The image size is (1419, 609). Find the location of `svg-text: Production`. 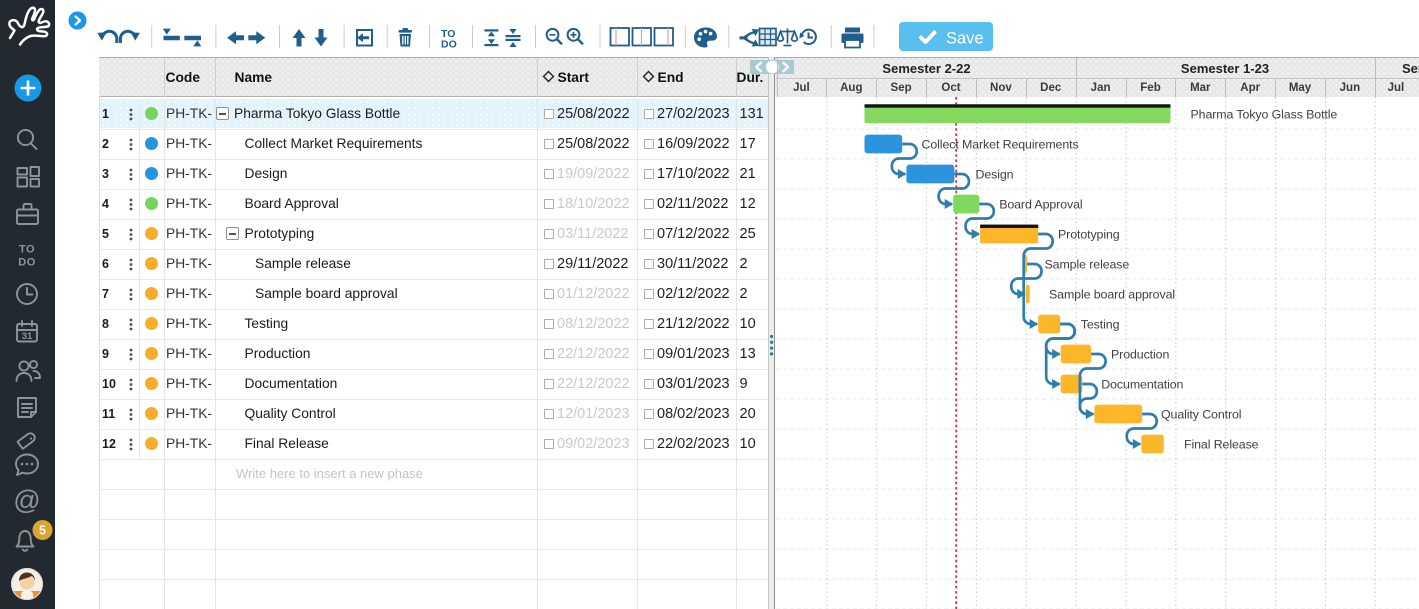

svg-text: Production is located at coordinates (1140, 354).